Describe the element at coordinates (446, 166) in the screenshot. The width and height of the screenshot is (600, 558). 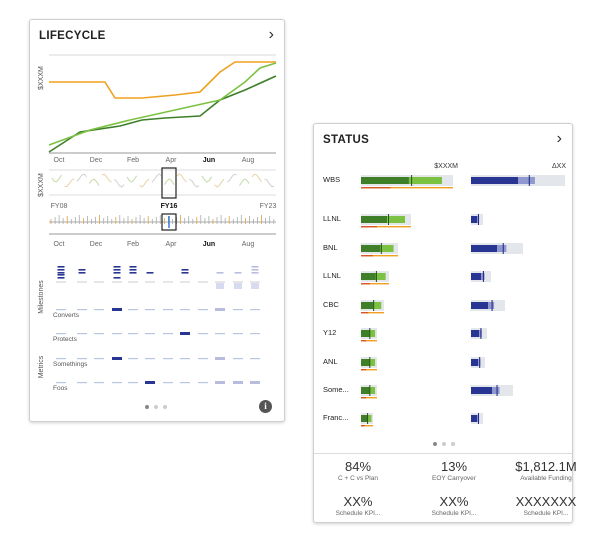
I see `col-header-funding: $XXXM` at that location.